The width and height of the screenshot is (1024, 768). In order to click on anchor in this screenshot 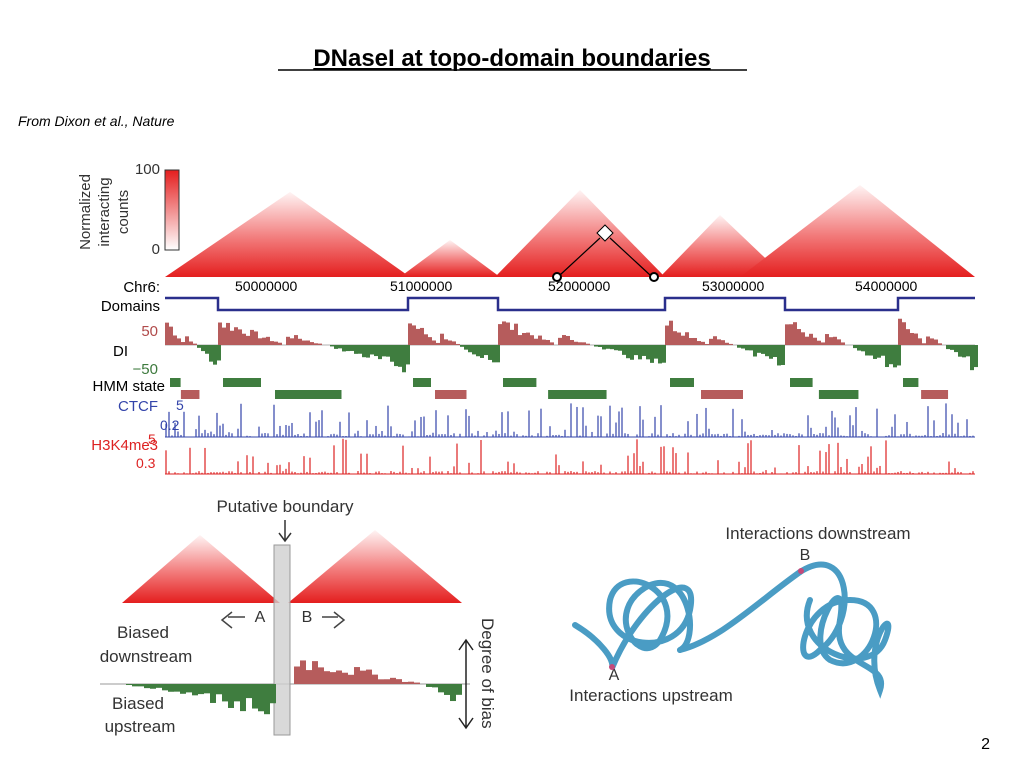, I will do `click(654, 277)`.